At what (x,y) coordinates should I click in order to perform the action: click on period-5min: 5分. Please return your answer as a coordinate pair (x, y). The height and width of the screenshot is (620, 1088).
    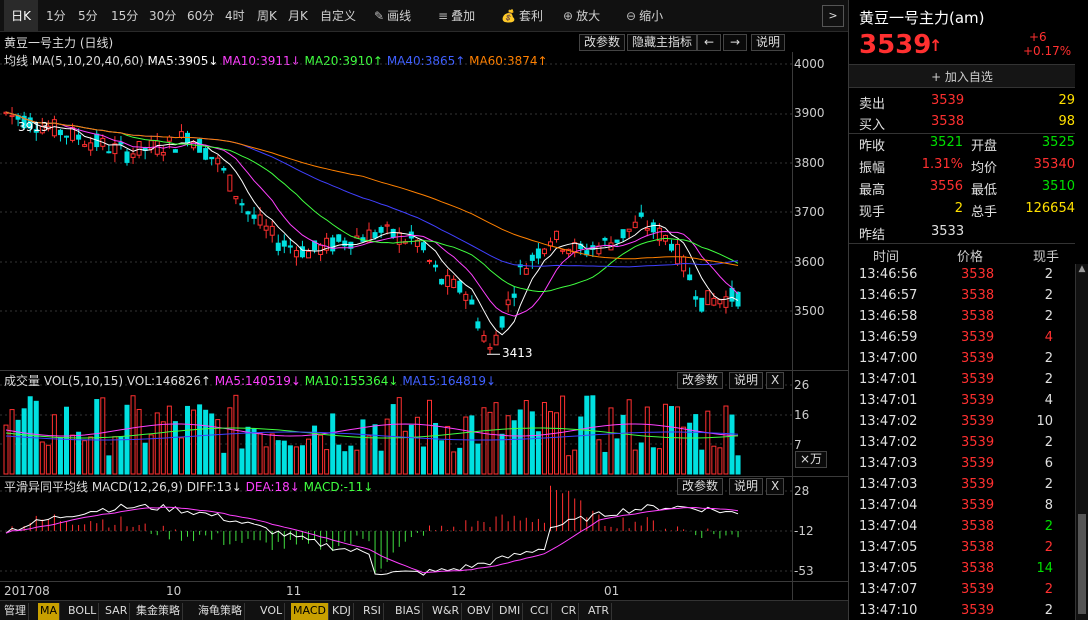
    Looking at the image, I should click on (88, 16).